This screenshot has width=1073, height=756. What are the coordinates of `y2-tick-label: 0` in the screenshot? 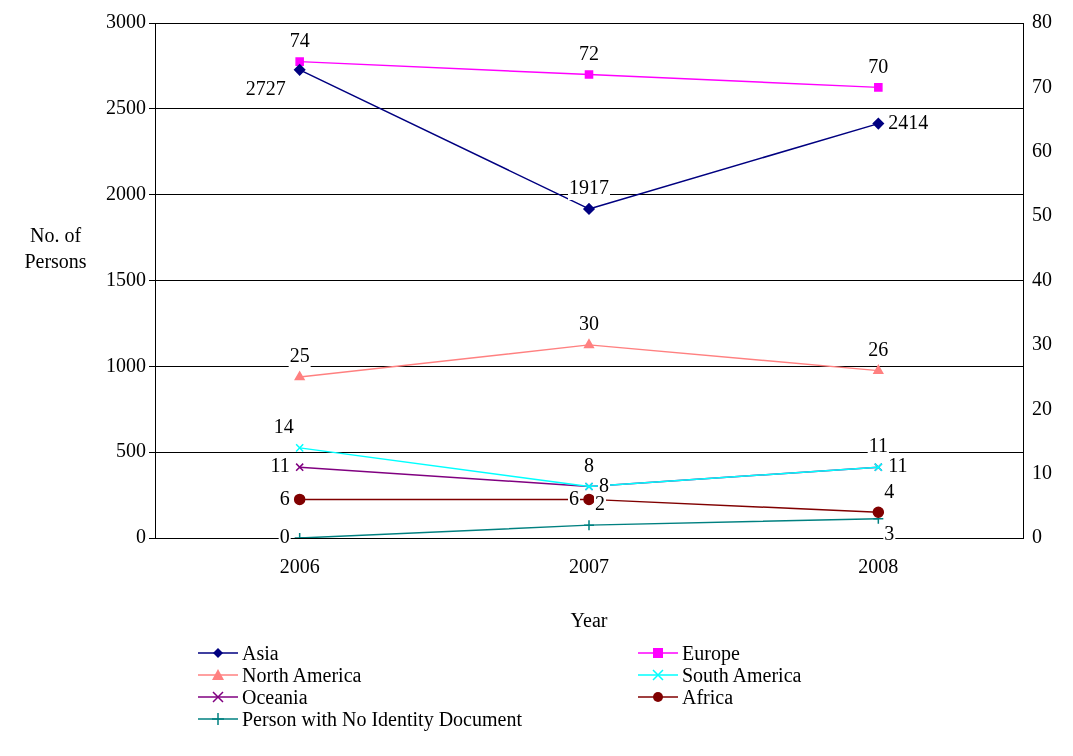 It's located at (1037, 536).